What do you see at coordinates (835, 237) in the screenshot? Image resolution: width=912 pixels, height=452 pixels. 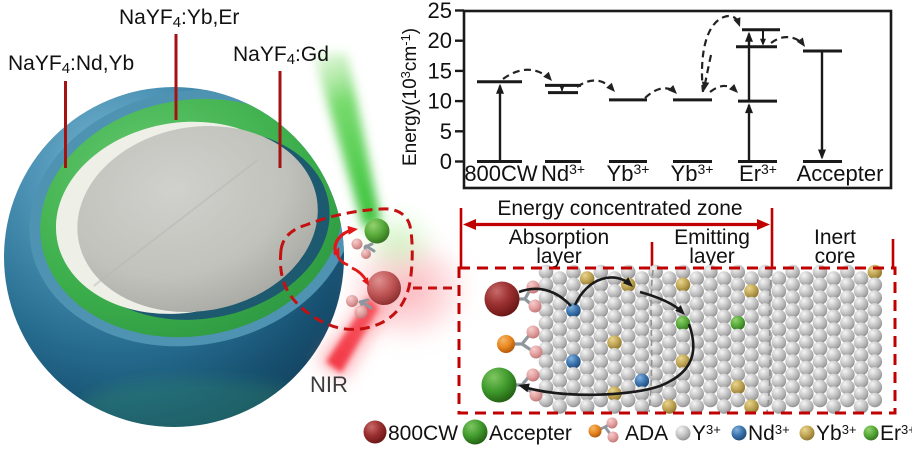 I see `svg-text: Inert` at bounding box center [835, 237].